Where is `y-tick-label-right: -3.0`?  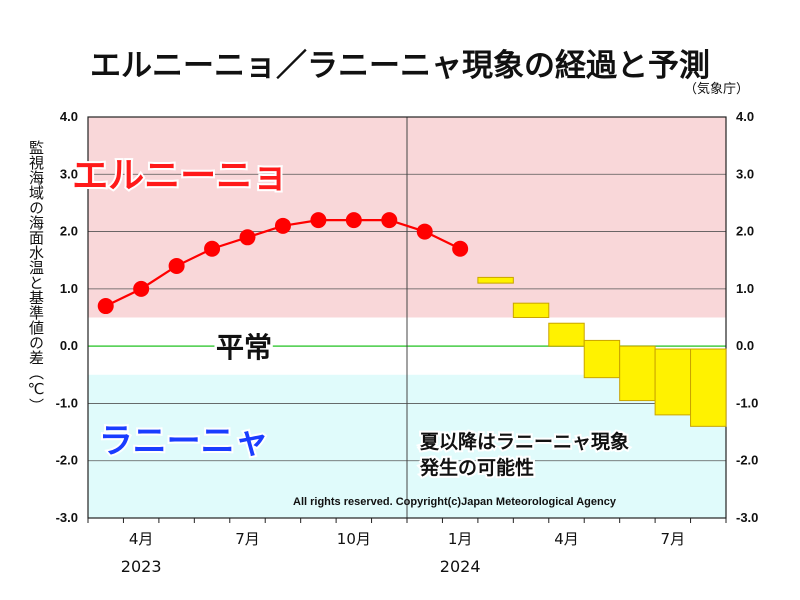
y-tick-label-right: -3.0 is located at coordinates (747, 517).